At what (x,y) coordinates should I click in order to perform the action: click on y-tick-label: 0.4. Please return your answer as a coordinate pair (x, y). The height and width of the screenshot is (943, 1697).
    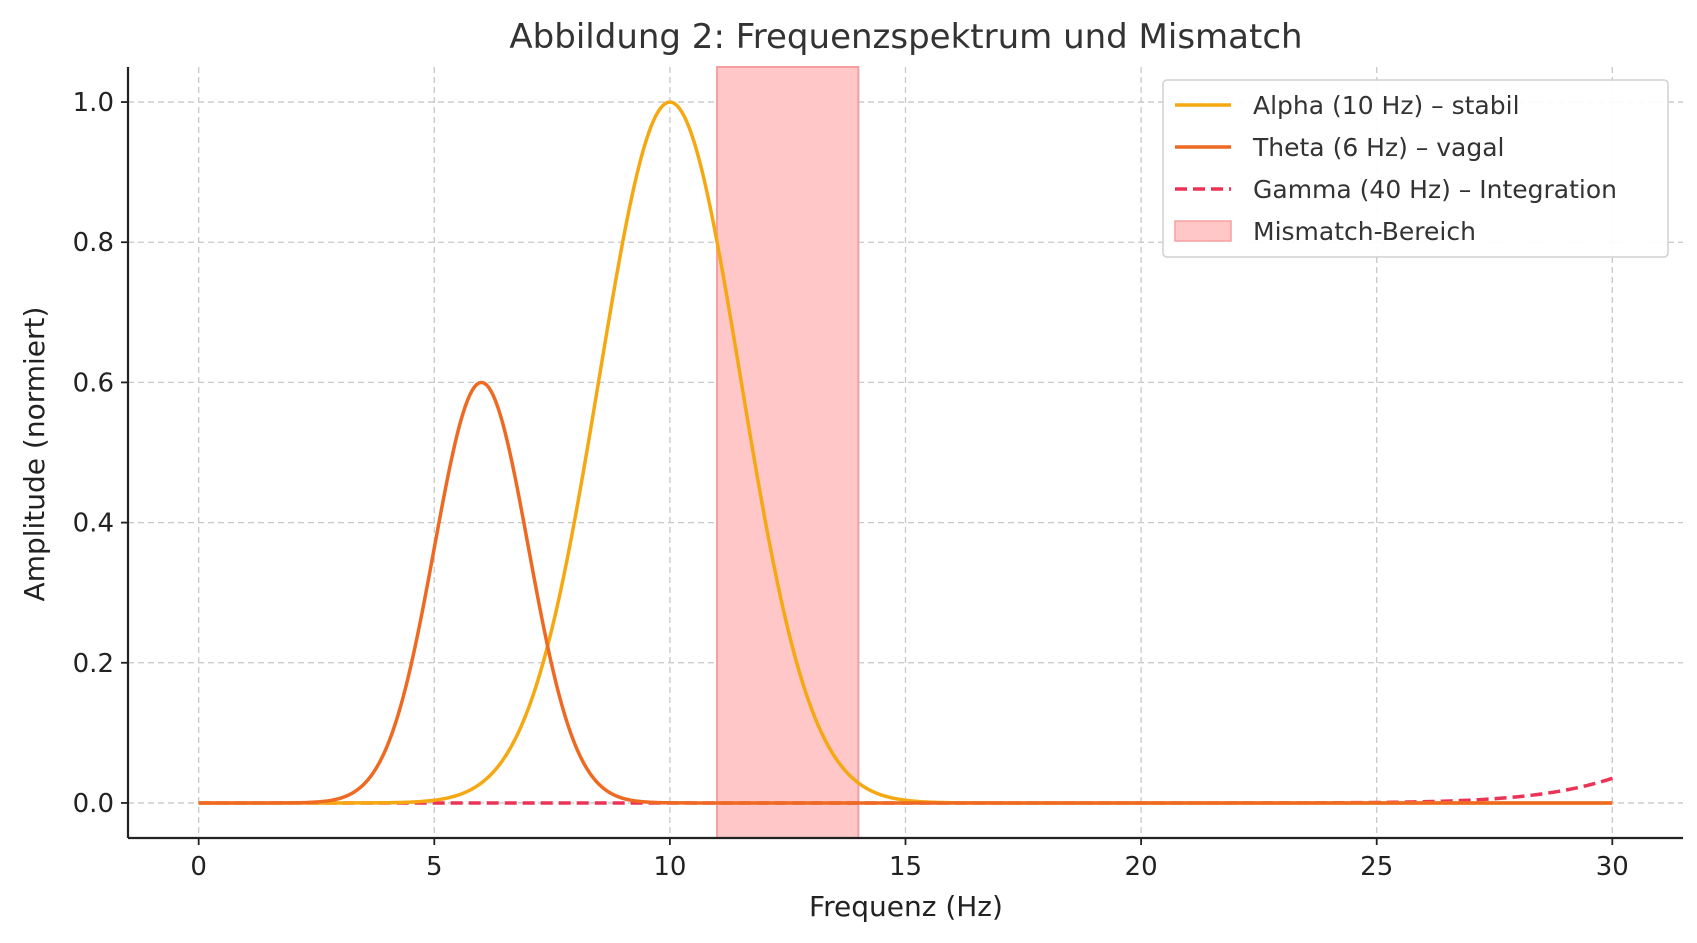
    Looking at the image, I should click on (93, 524).